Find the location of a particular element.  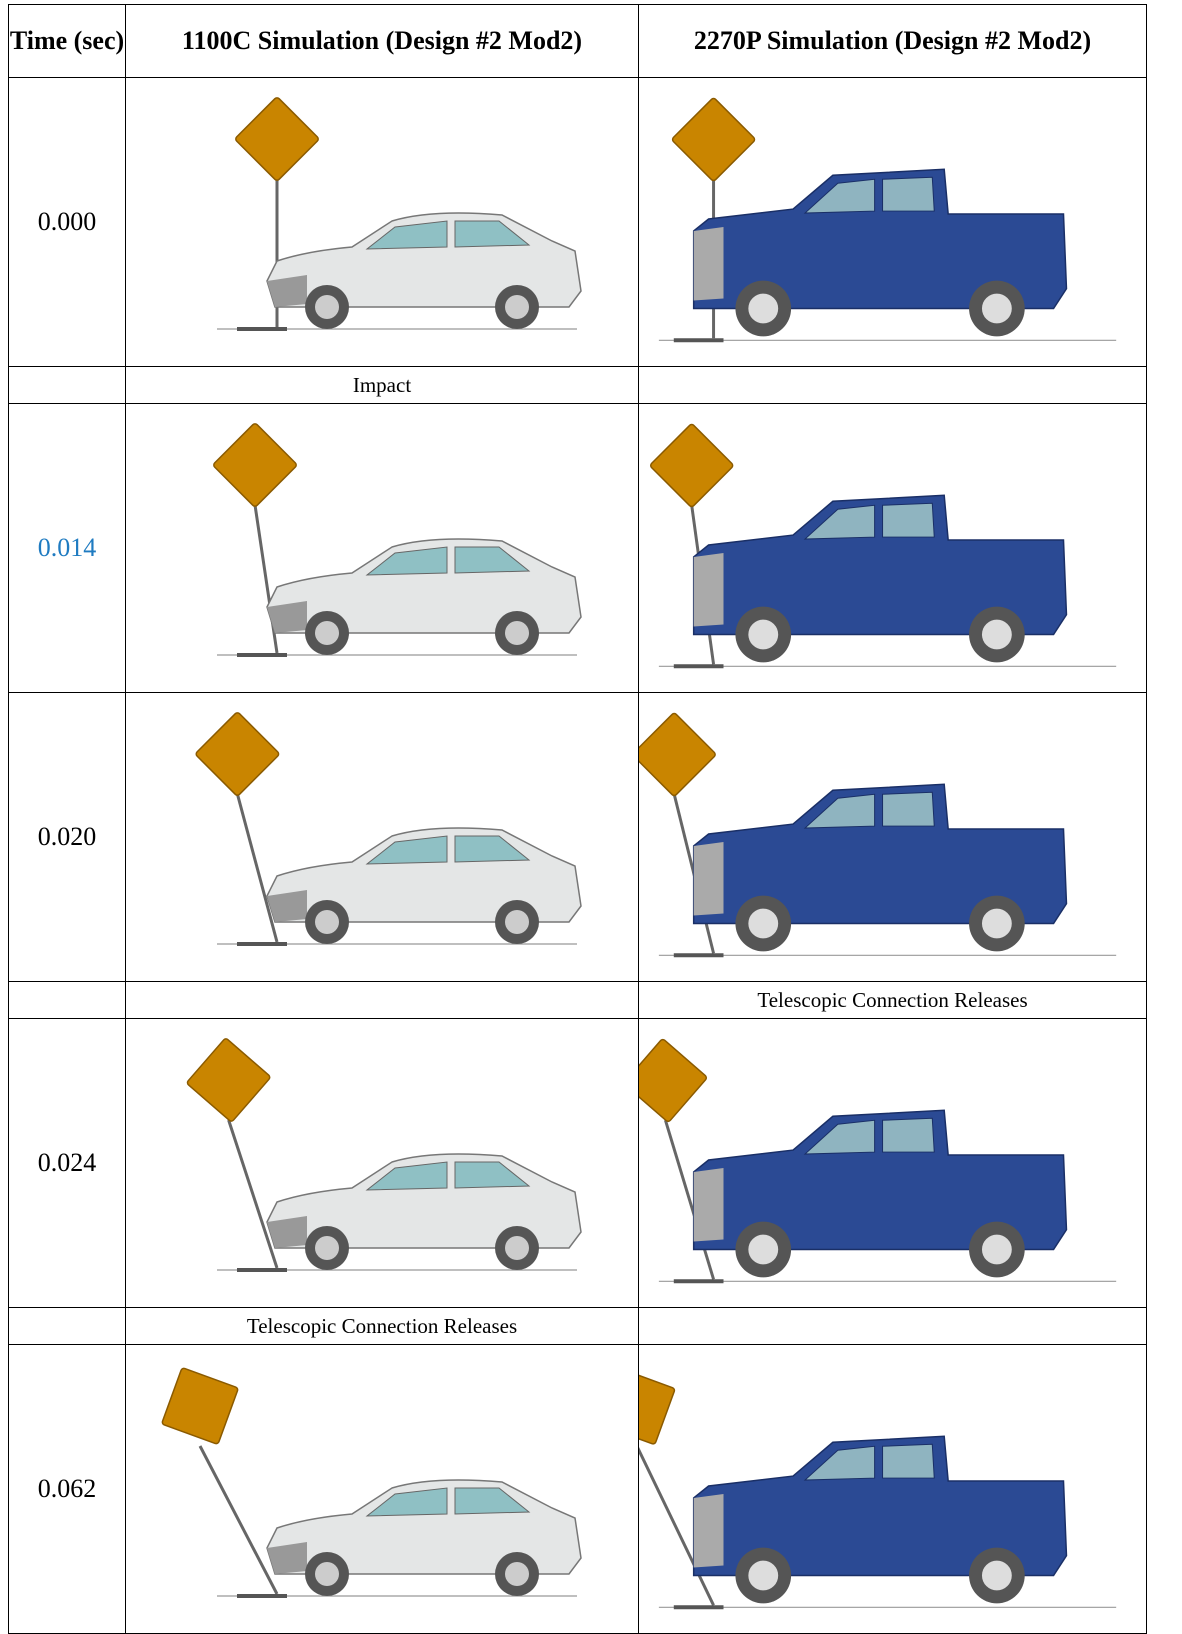

header-cell: Time (sec) is located at coordinates (67, 41).